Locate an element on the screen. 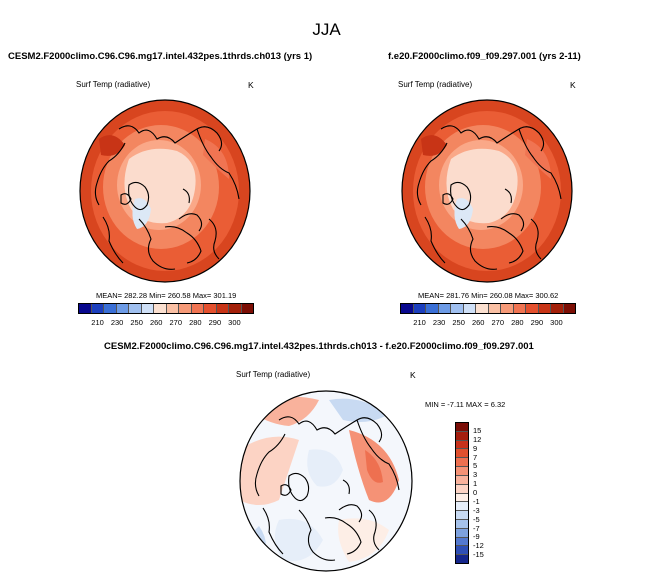  colorbar-tick-label: 1 is located at coordinates (475, 484).